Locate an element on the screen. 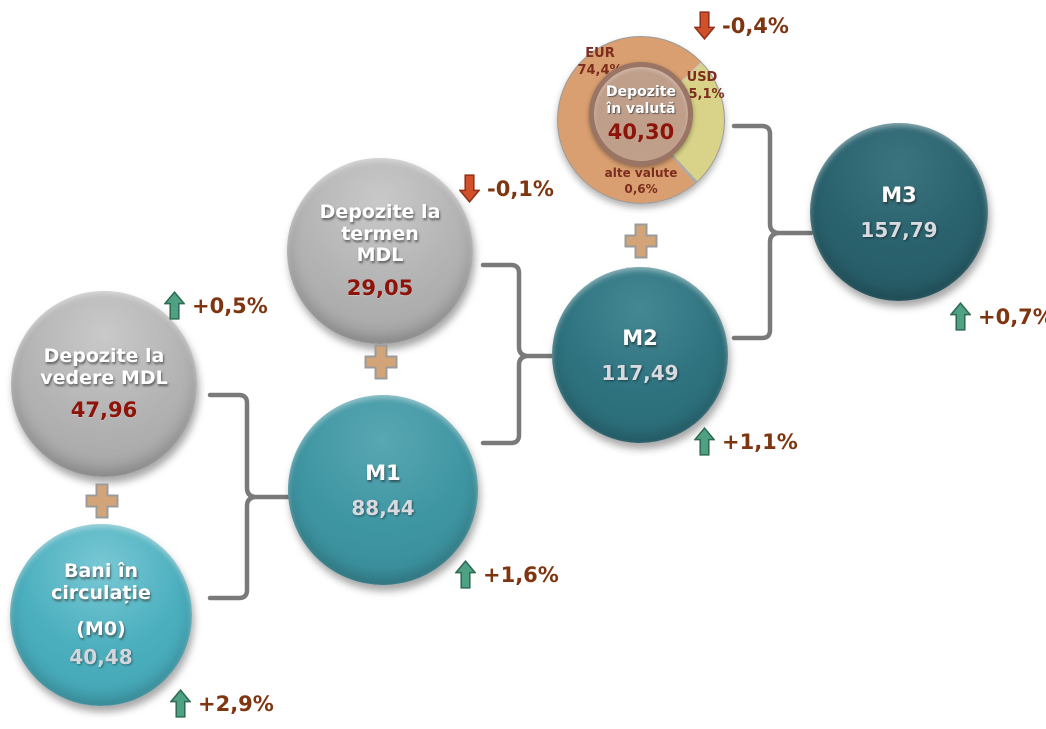  depozite-vedere-change: +0,5% is located at coordinates (216, 305).